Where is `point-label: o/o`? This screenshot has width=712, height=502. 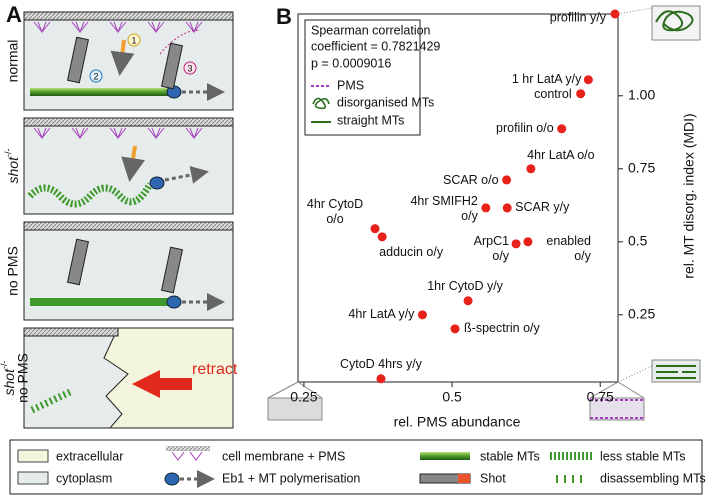
point-label: o/o is located at coordinates (334, 219).